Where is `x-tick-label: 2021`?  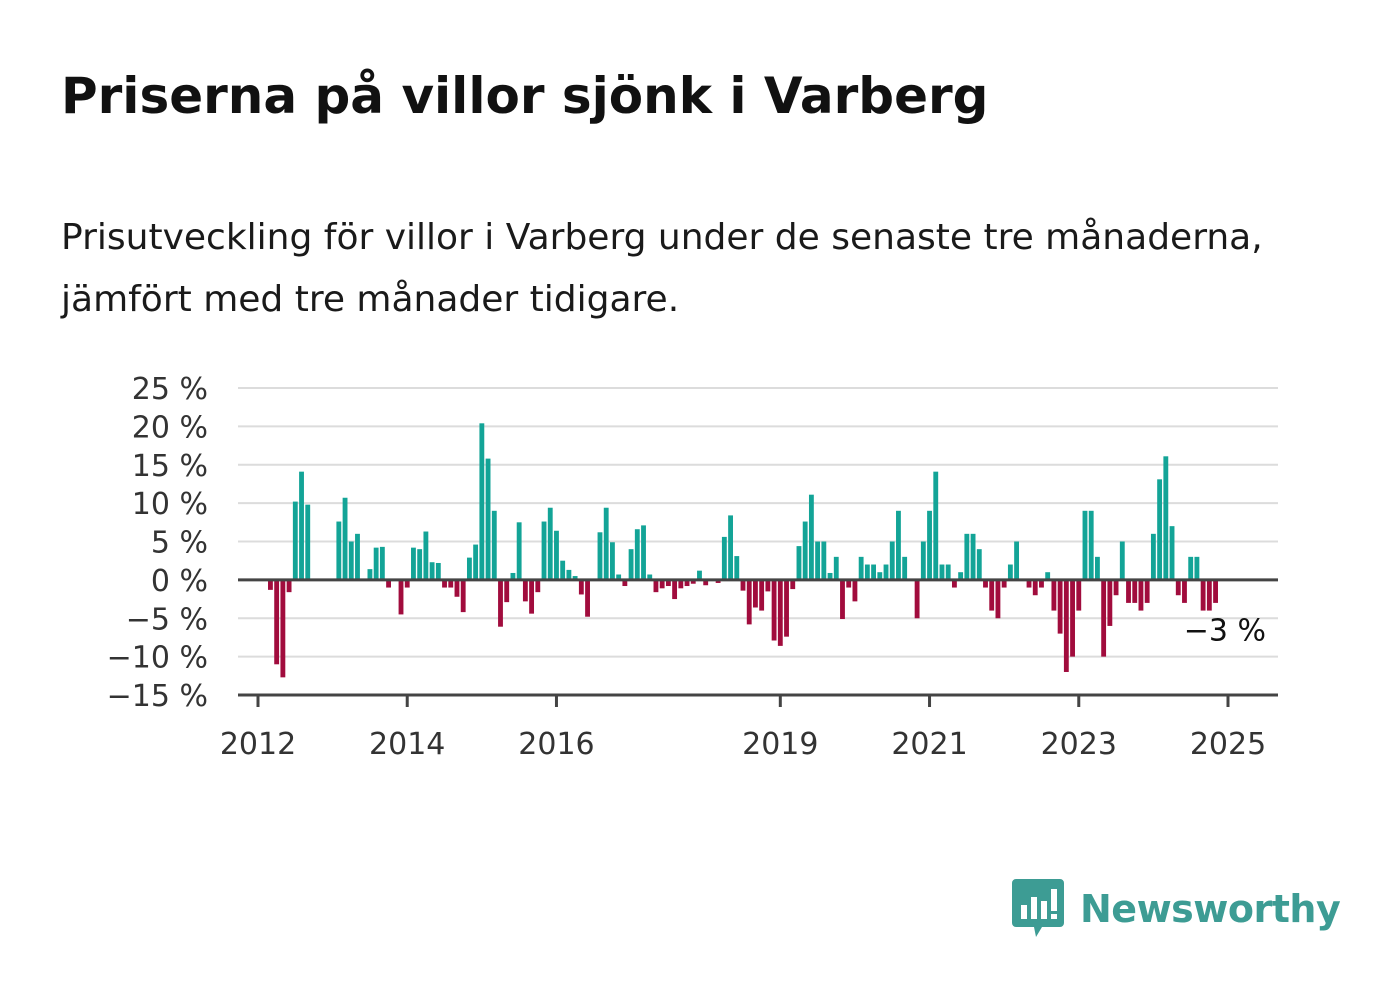
x-tick-label: 2021 is located at coordinates (929, 744).